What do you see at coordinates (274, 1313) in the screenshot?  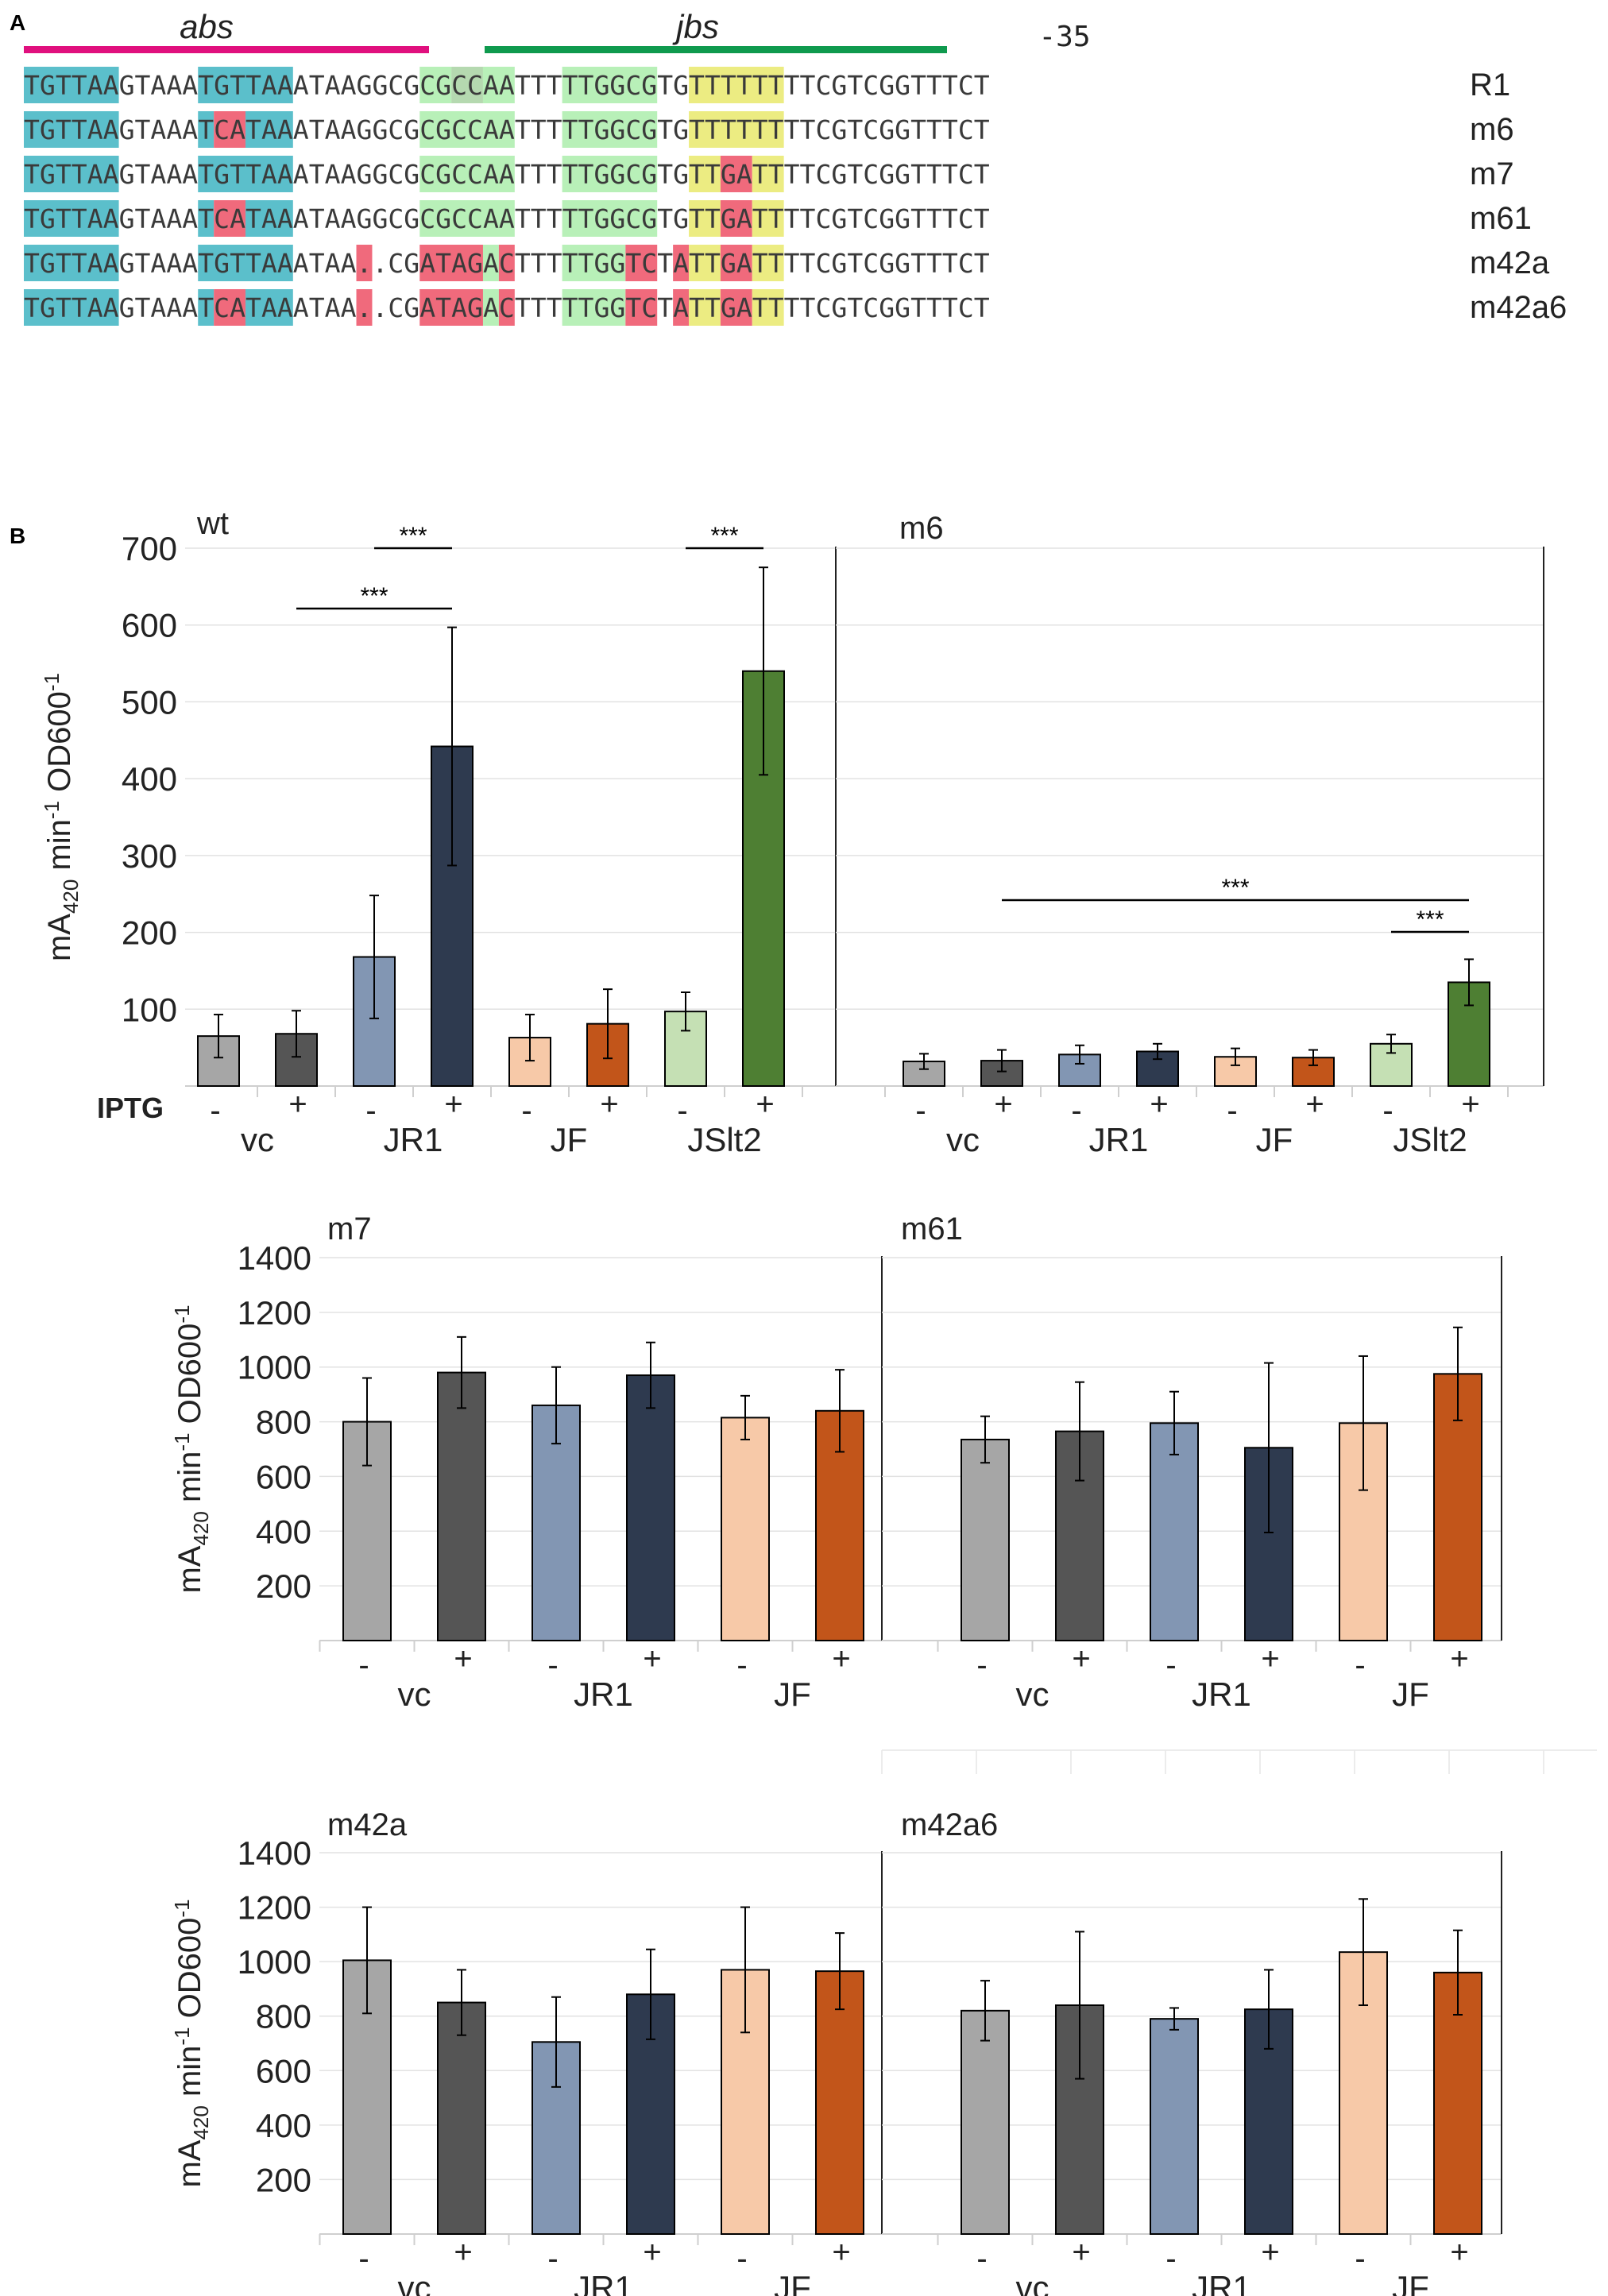 I see `y-tick-label: 1200` at bounding box center [274, 1313].